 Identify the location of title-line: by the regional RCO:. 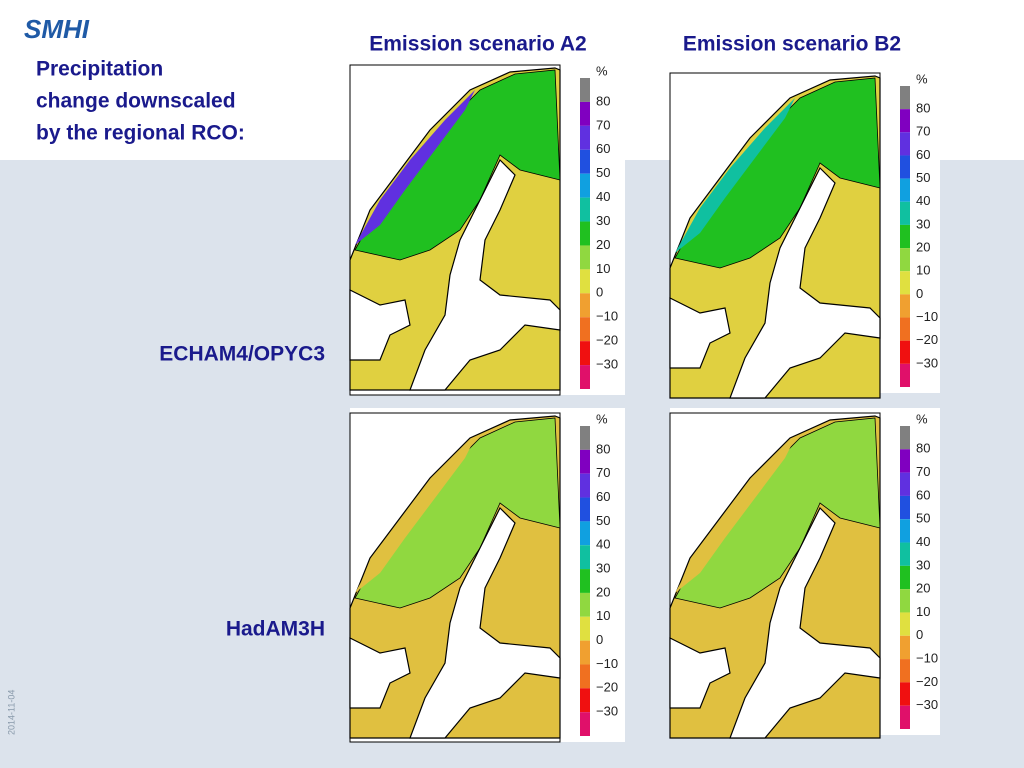
(140, 133).